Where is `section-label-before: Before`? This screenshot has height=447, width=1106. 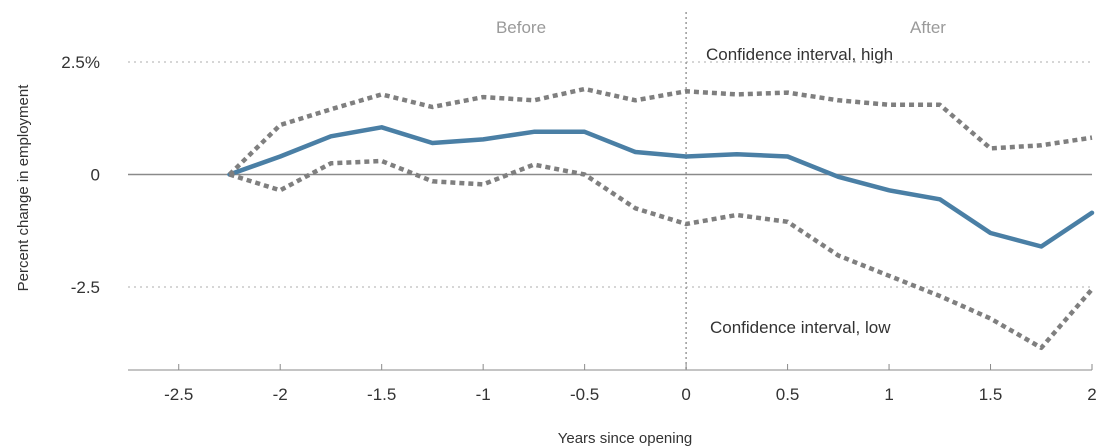
section-label-before: Before is located at coordinates (521, 27).